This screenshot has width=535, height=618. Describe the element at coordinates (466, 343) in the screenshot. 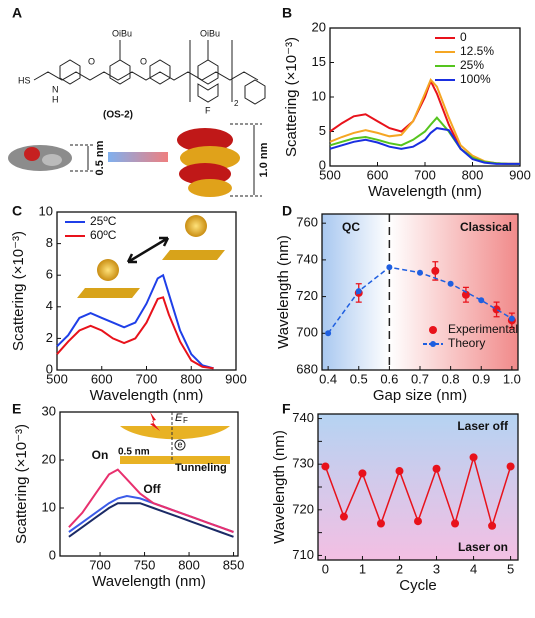

I see `legend-label: Theory` at that location.